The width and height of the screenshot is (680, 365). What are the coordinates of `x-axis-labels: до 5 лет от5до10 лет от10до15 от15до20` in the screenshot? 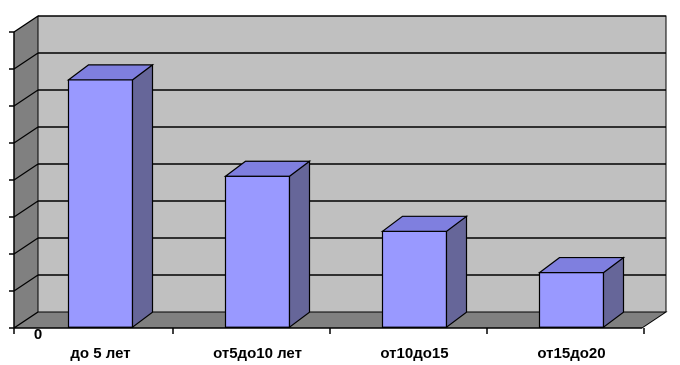 It's located at (337, 353).